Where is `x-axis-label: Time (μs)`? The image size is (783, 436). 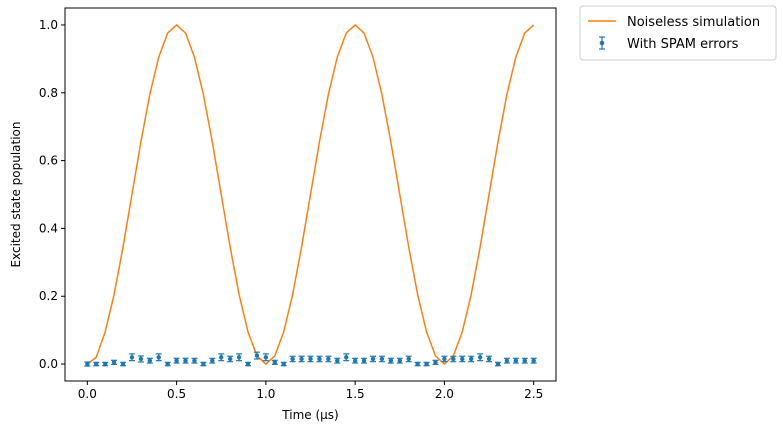 x-axis-label: Time (μs) is located at coordinates (309, 415).